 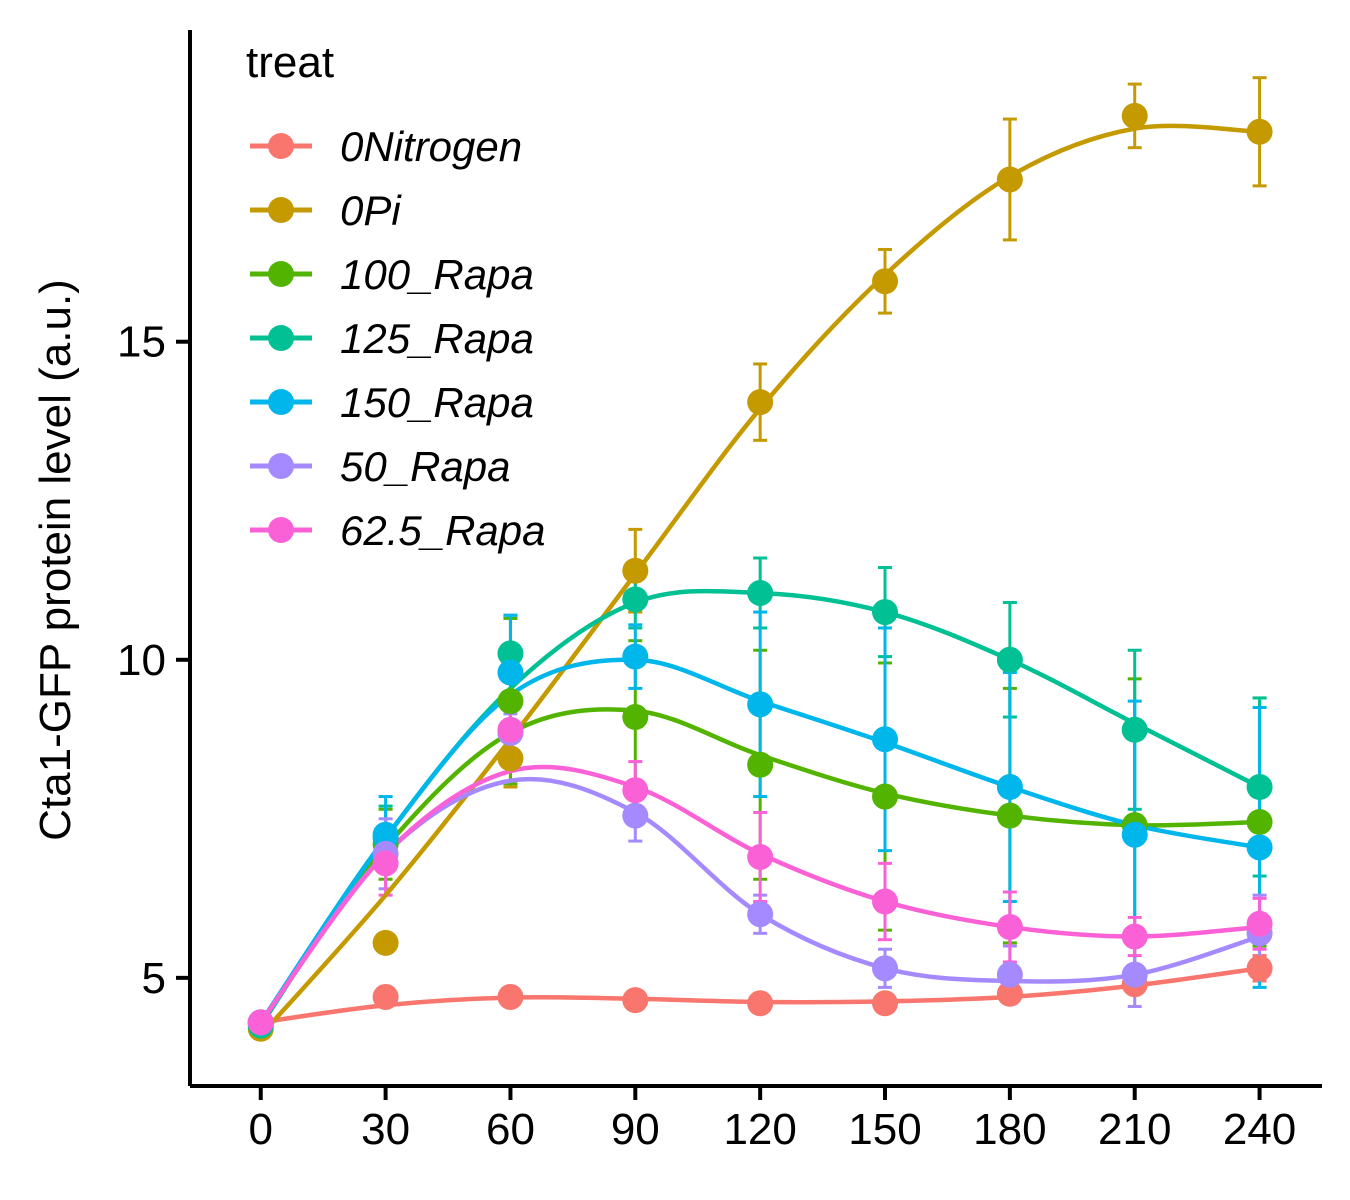 I want to click on legend-item-0nitrogen: 0Nitrogen, so click(x=386, y=146).